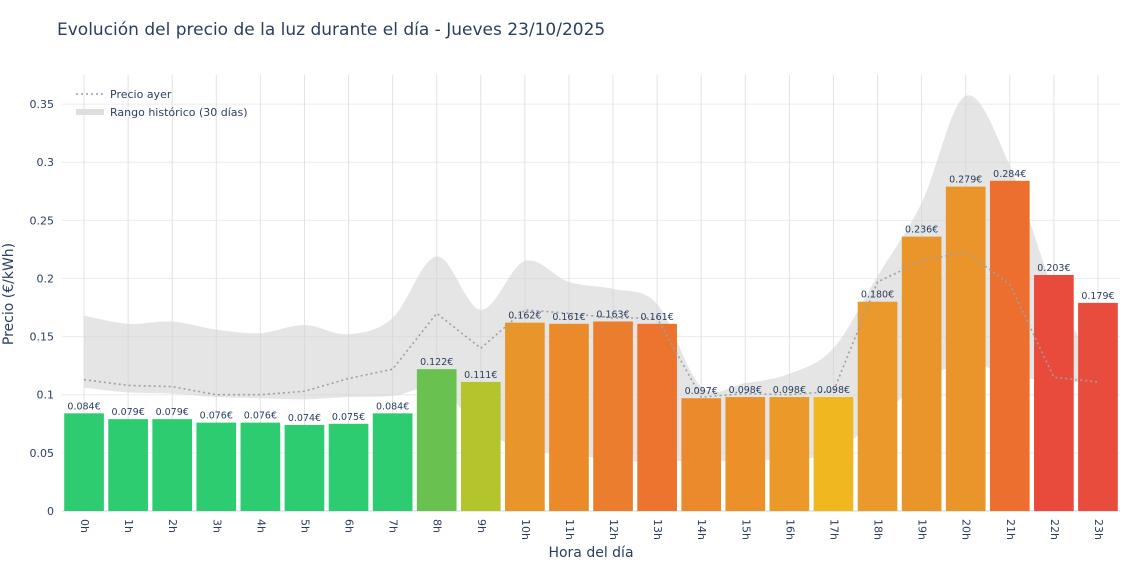 The image size is (1140, 574). What do you see at coordinates (50, 511) in the screenshot?
I see `y-tick-label: 0` at bounding box center [50, 511].